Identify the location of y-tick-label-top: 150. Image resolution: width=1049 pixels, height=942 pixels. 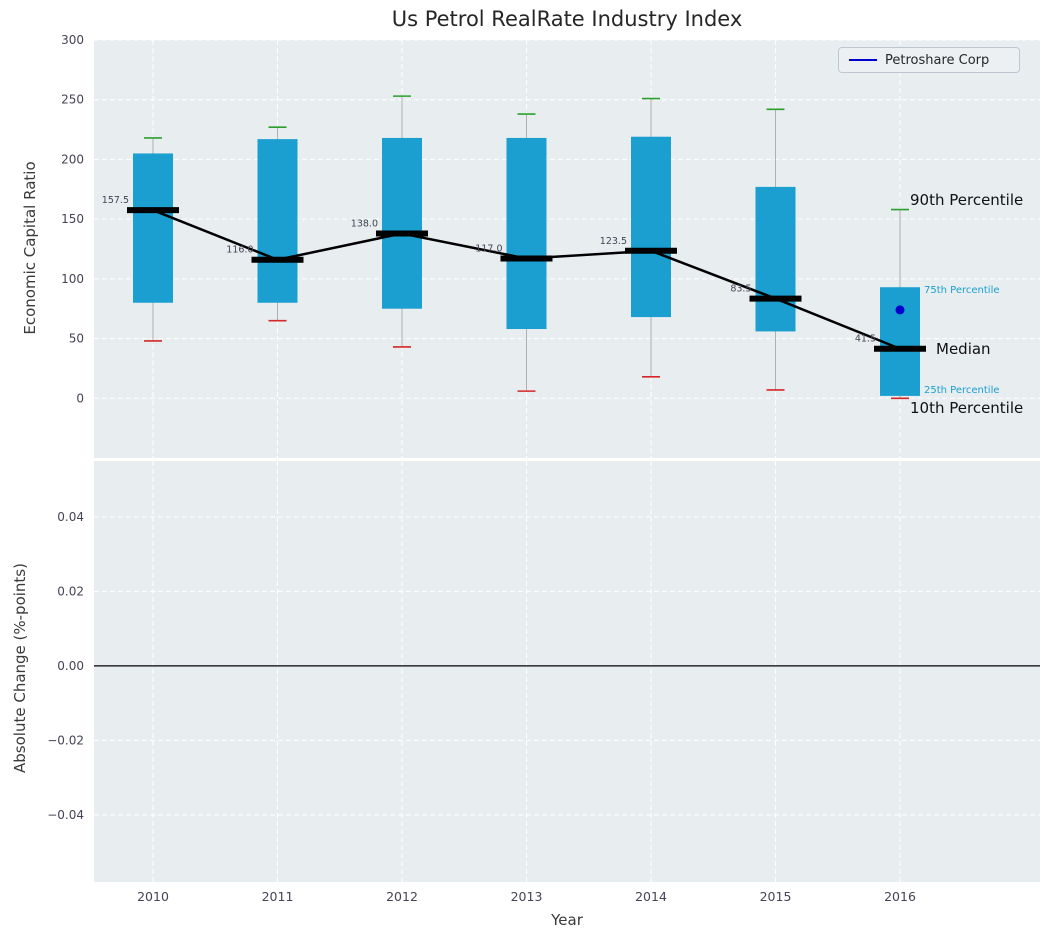
(72, 219).